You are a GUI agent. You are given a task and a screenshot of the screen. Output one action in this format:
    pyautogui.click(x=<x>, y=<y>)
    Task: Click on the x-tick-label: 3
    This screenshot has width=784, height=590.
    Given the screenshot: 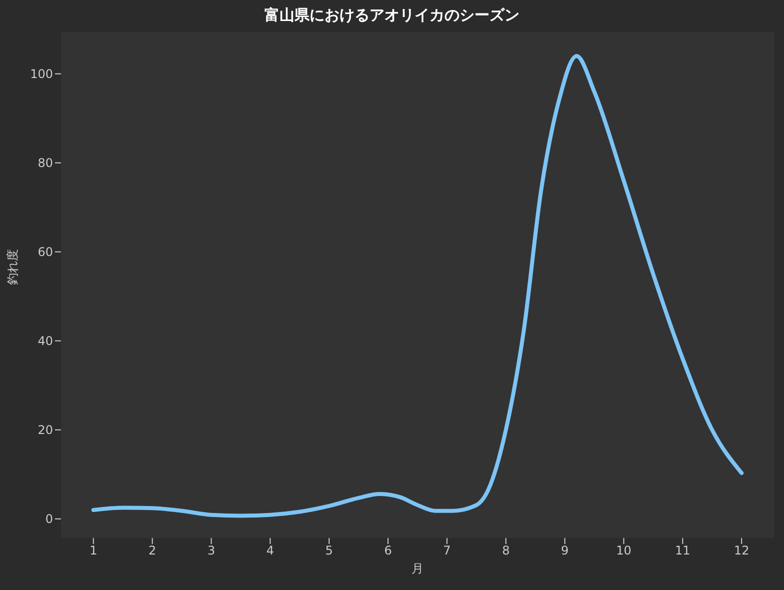 What is the action you would take?
    pyautogui.click(x=211, y=551)
    